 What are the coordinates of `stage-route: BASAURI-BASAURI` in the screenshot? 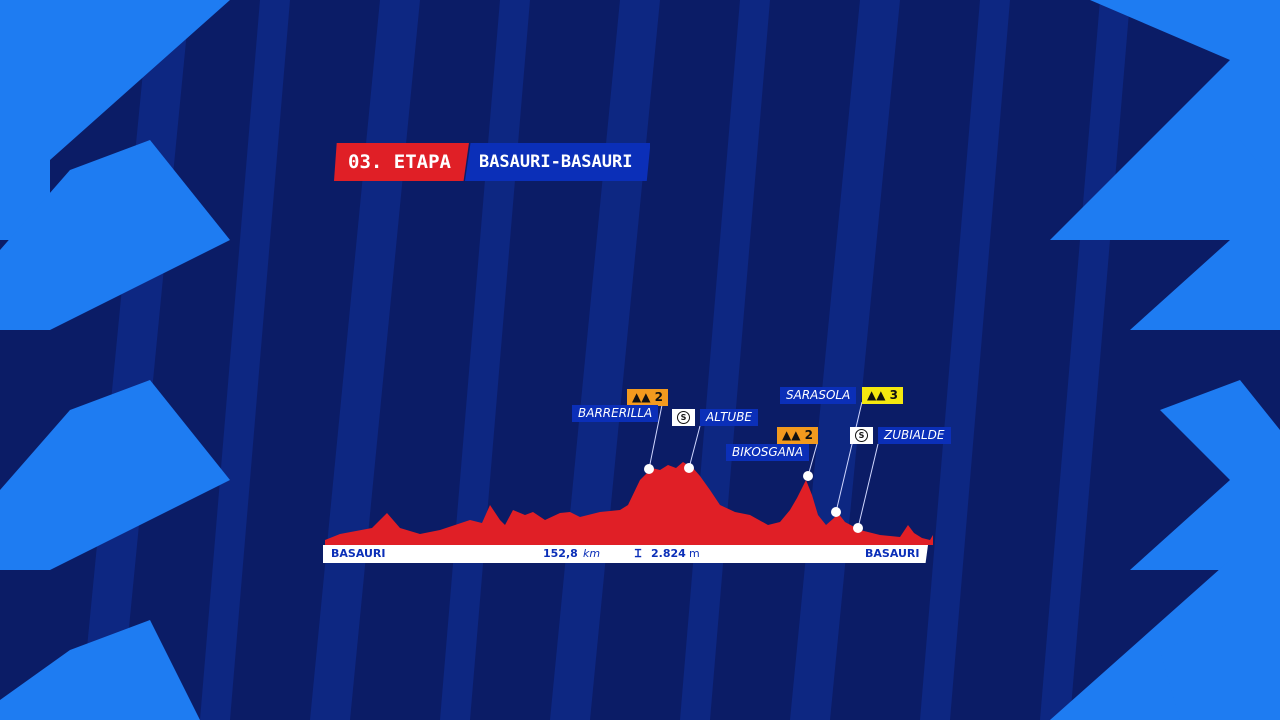 It's located at (557, 162).